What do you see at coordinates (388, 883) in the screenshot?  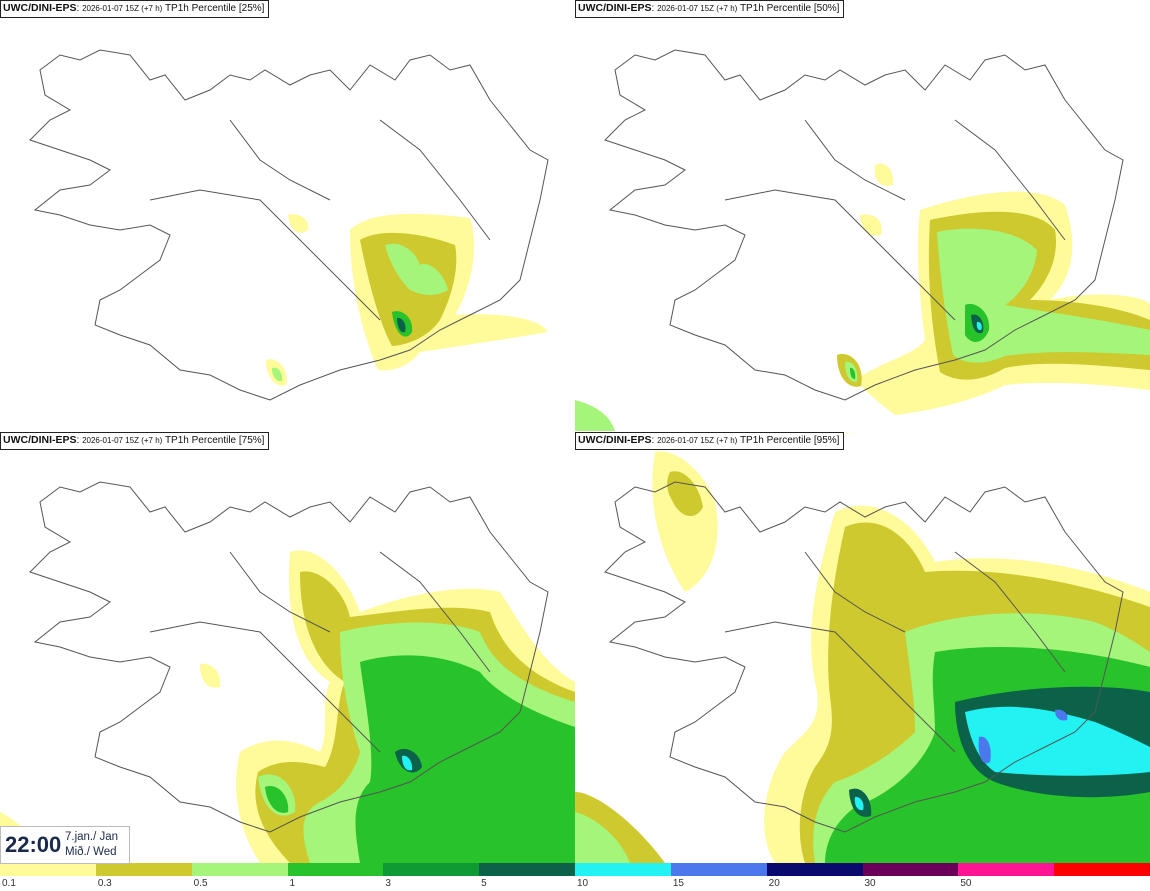 I see `legend-label: 3` at bounding box center [388, 883].